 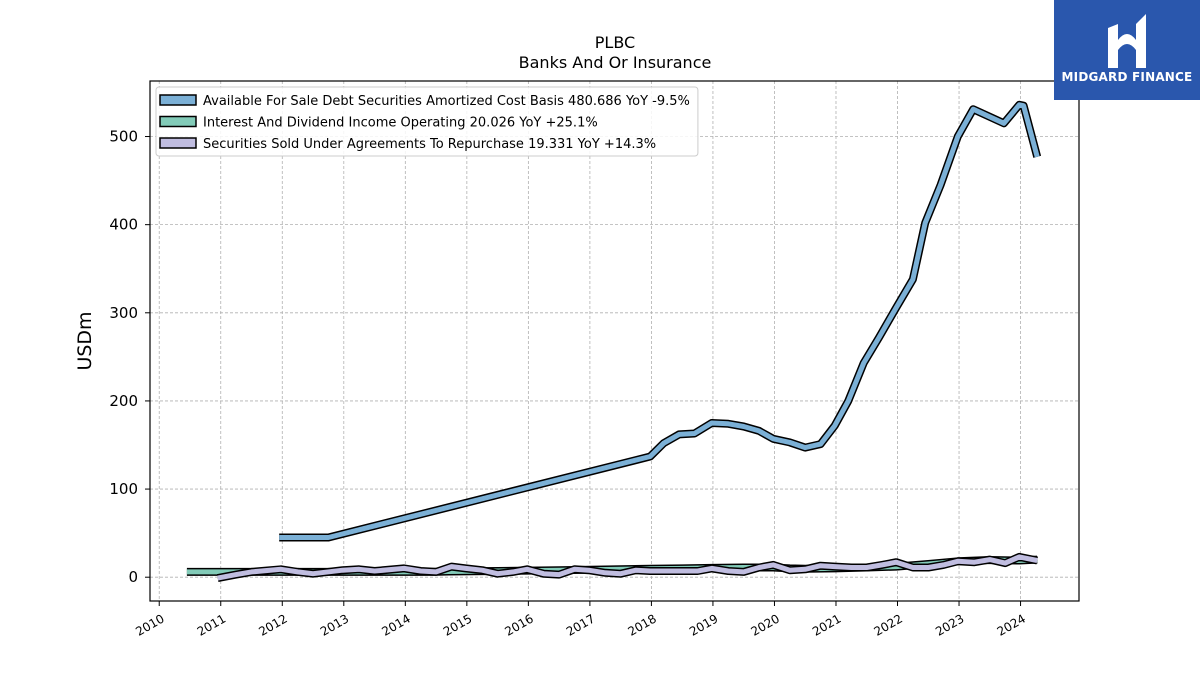 I want to click on x-tick-label: 2010, so click(x=149, y=624).